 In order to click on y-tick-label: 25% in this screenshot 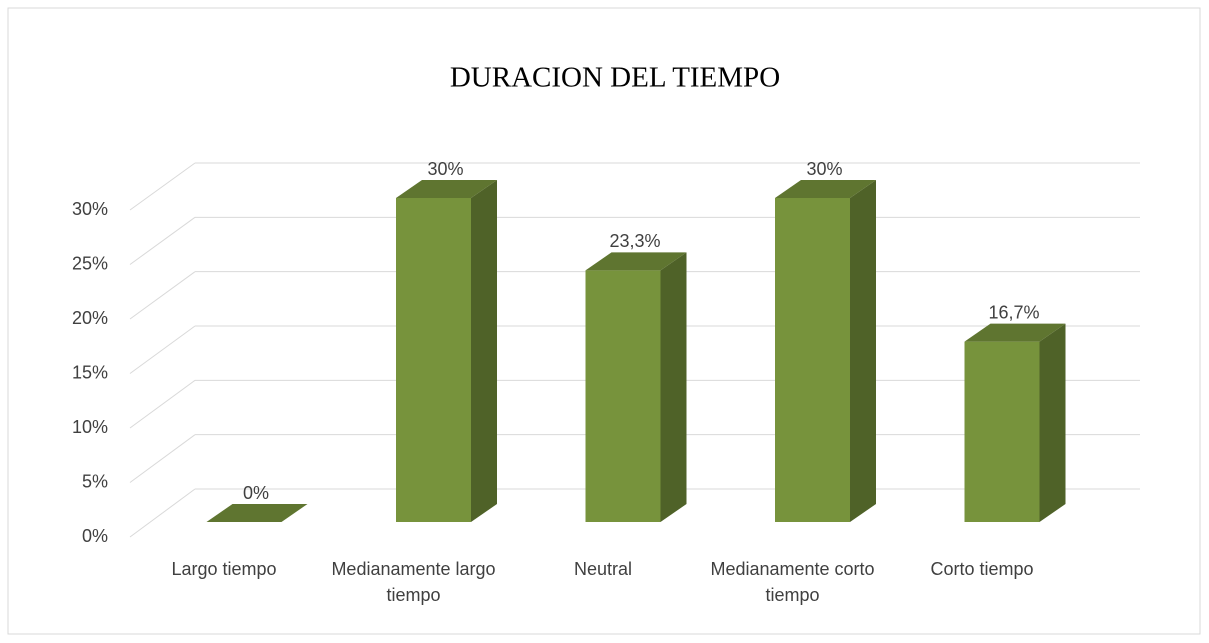, I will do `click(90, 263)`.